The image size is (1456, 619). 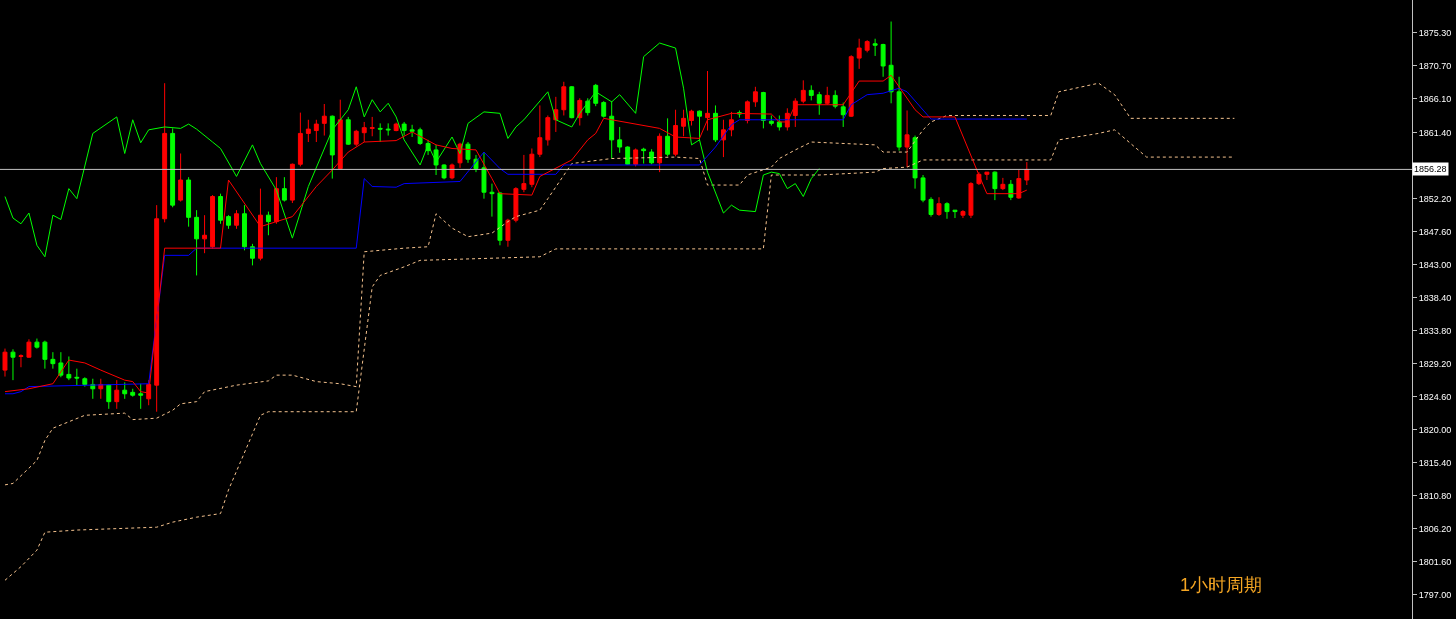 I want to click on y-tick-label: 1801.60, so click(x=1435, y=561).